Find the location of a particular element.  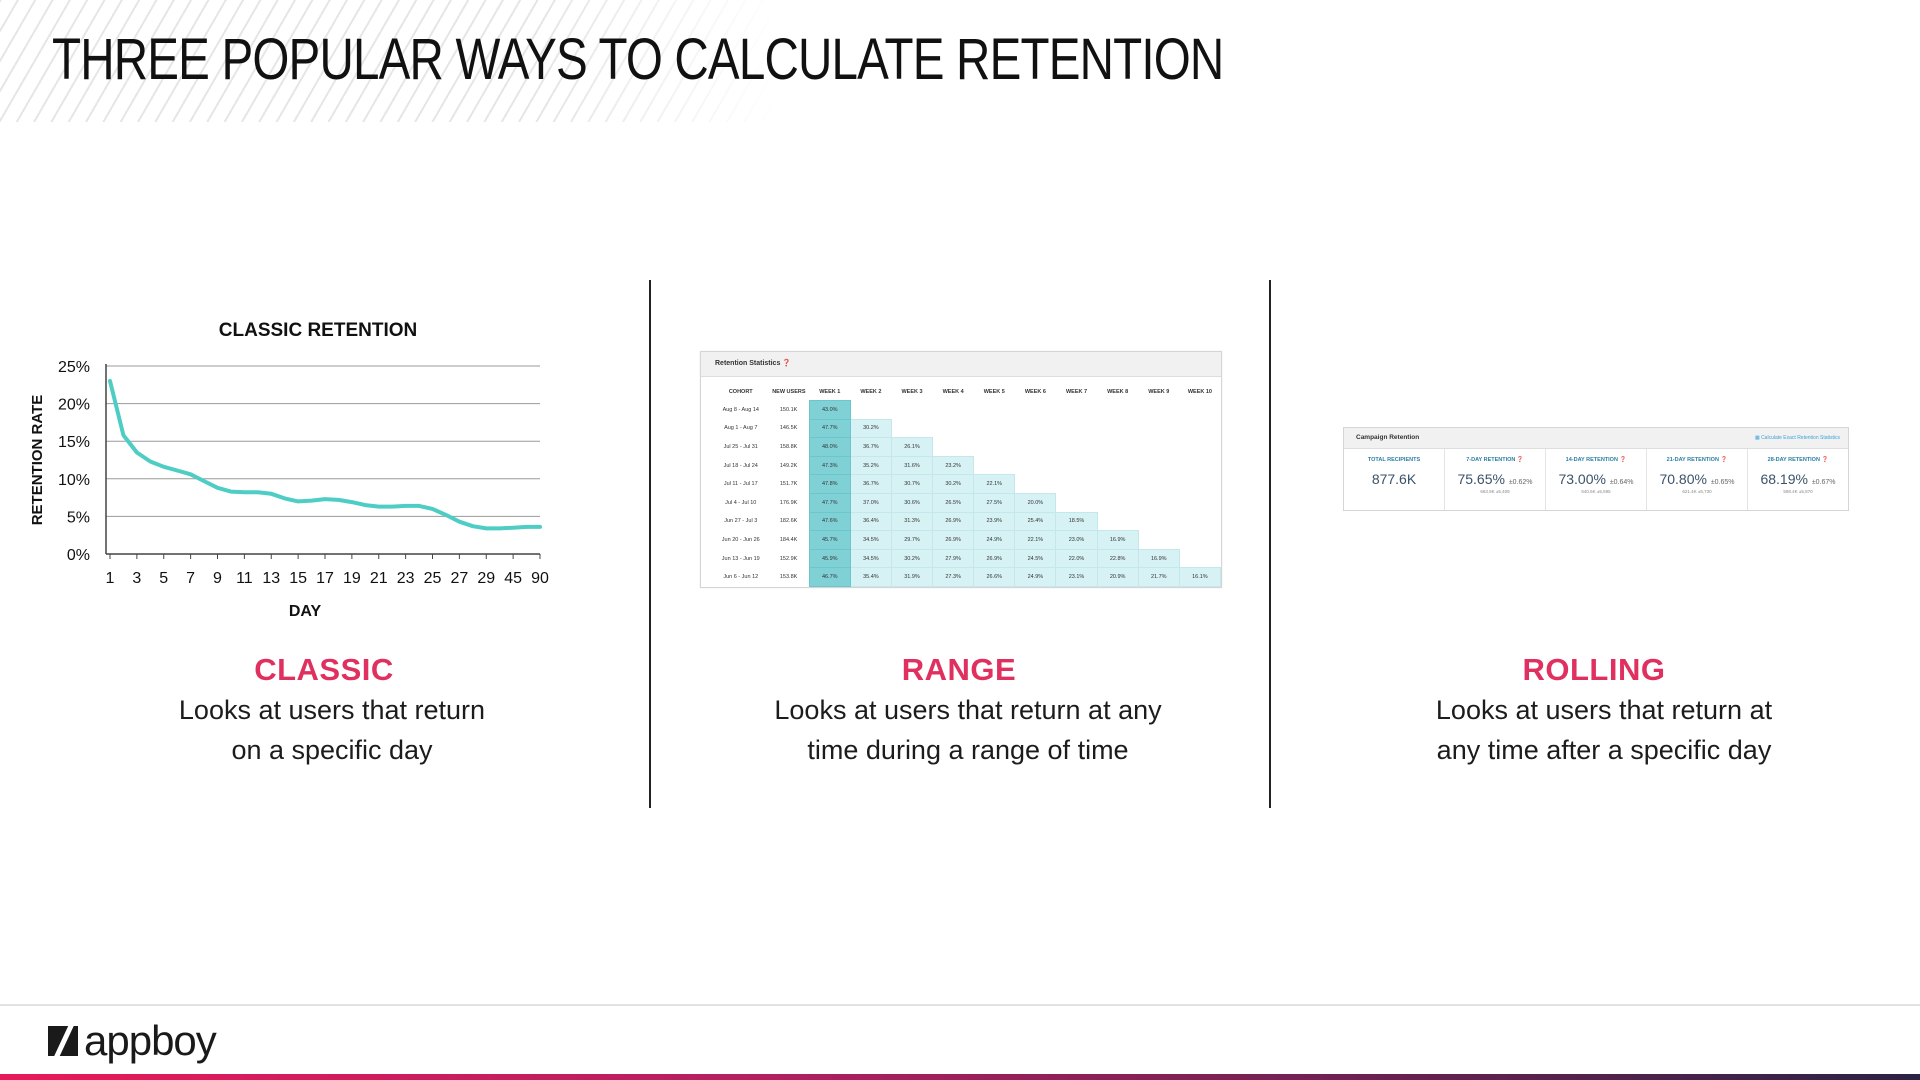

range-cohort-cell: 176.9K is located at coordinates (788, 502).